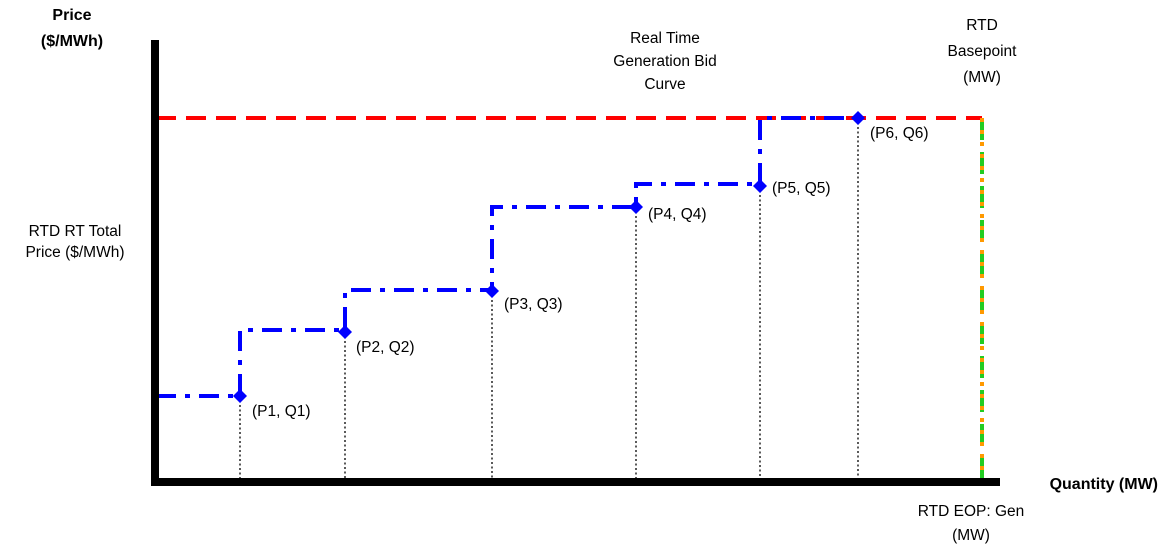  I want to click on basepoint-label-line-2: Basepoint, so click(983, 51).